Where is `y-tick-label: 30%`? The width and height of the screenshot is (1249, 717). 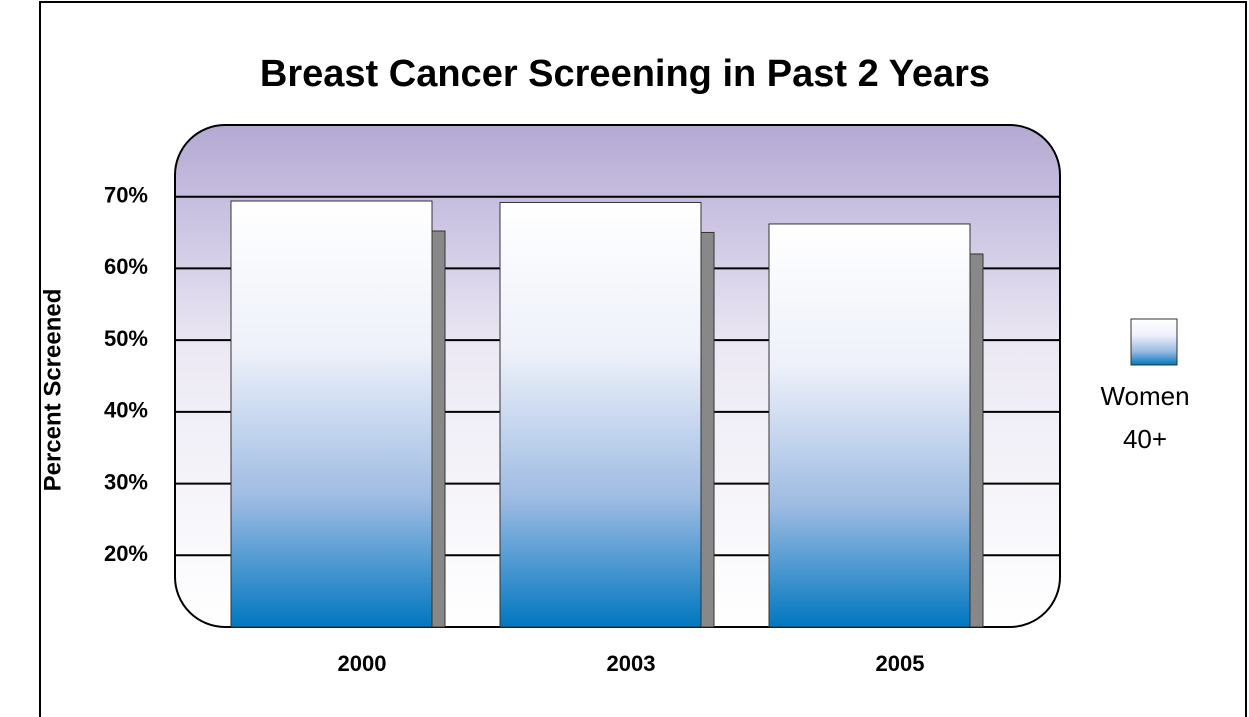 y-tick-label: 30% is located at coordinates (126, 481).